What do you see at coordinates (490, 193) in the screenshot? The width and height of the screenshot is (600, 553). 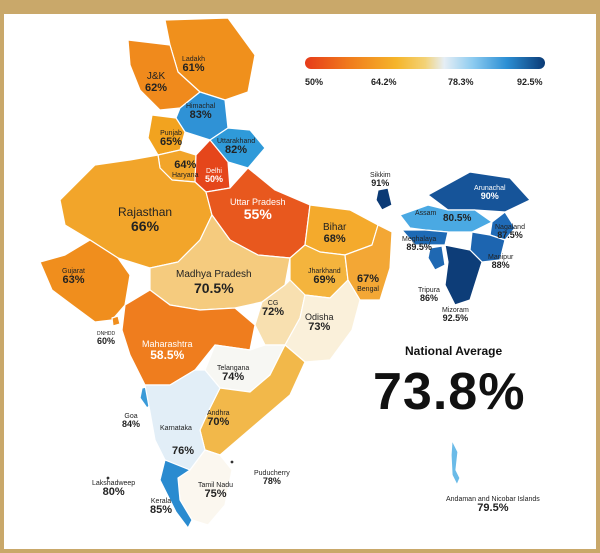 I see `label-arunachal: Arunachal 90%` at bounding box center [490, 193].